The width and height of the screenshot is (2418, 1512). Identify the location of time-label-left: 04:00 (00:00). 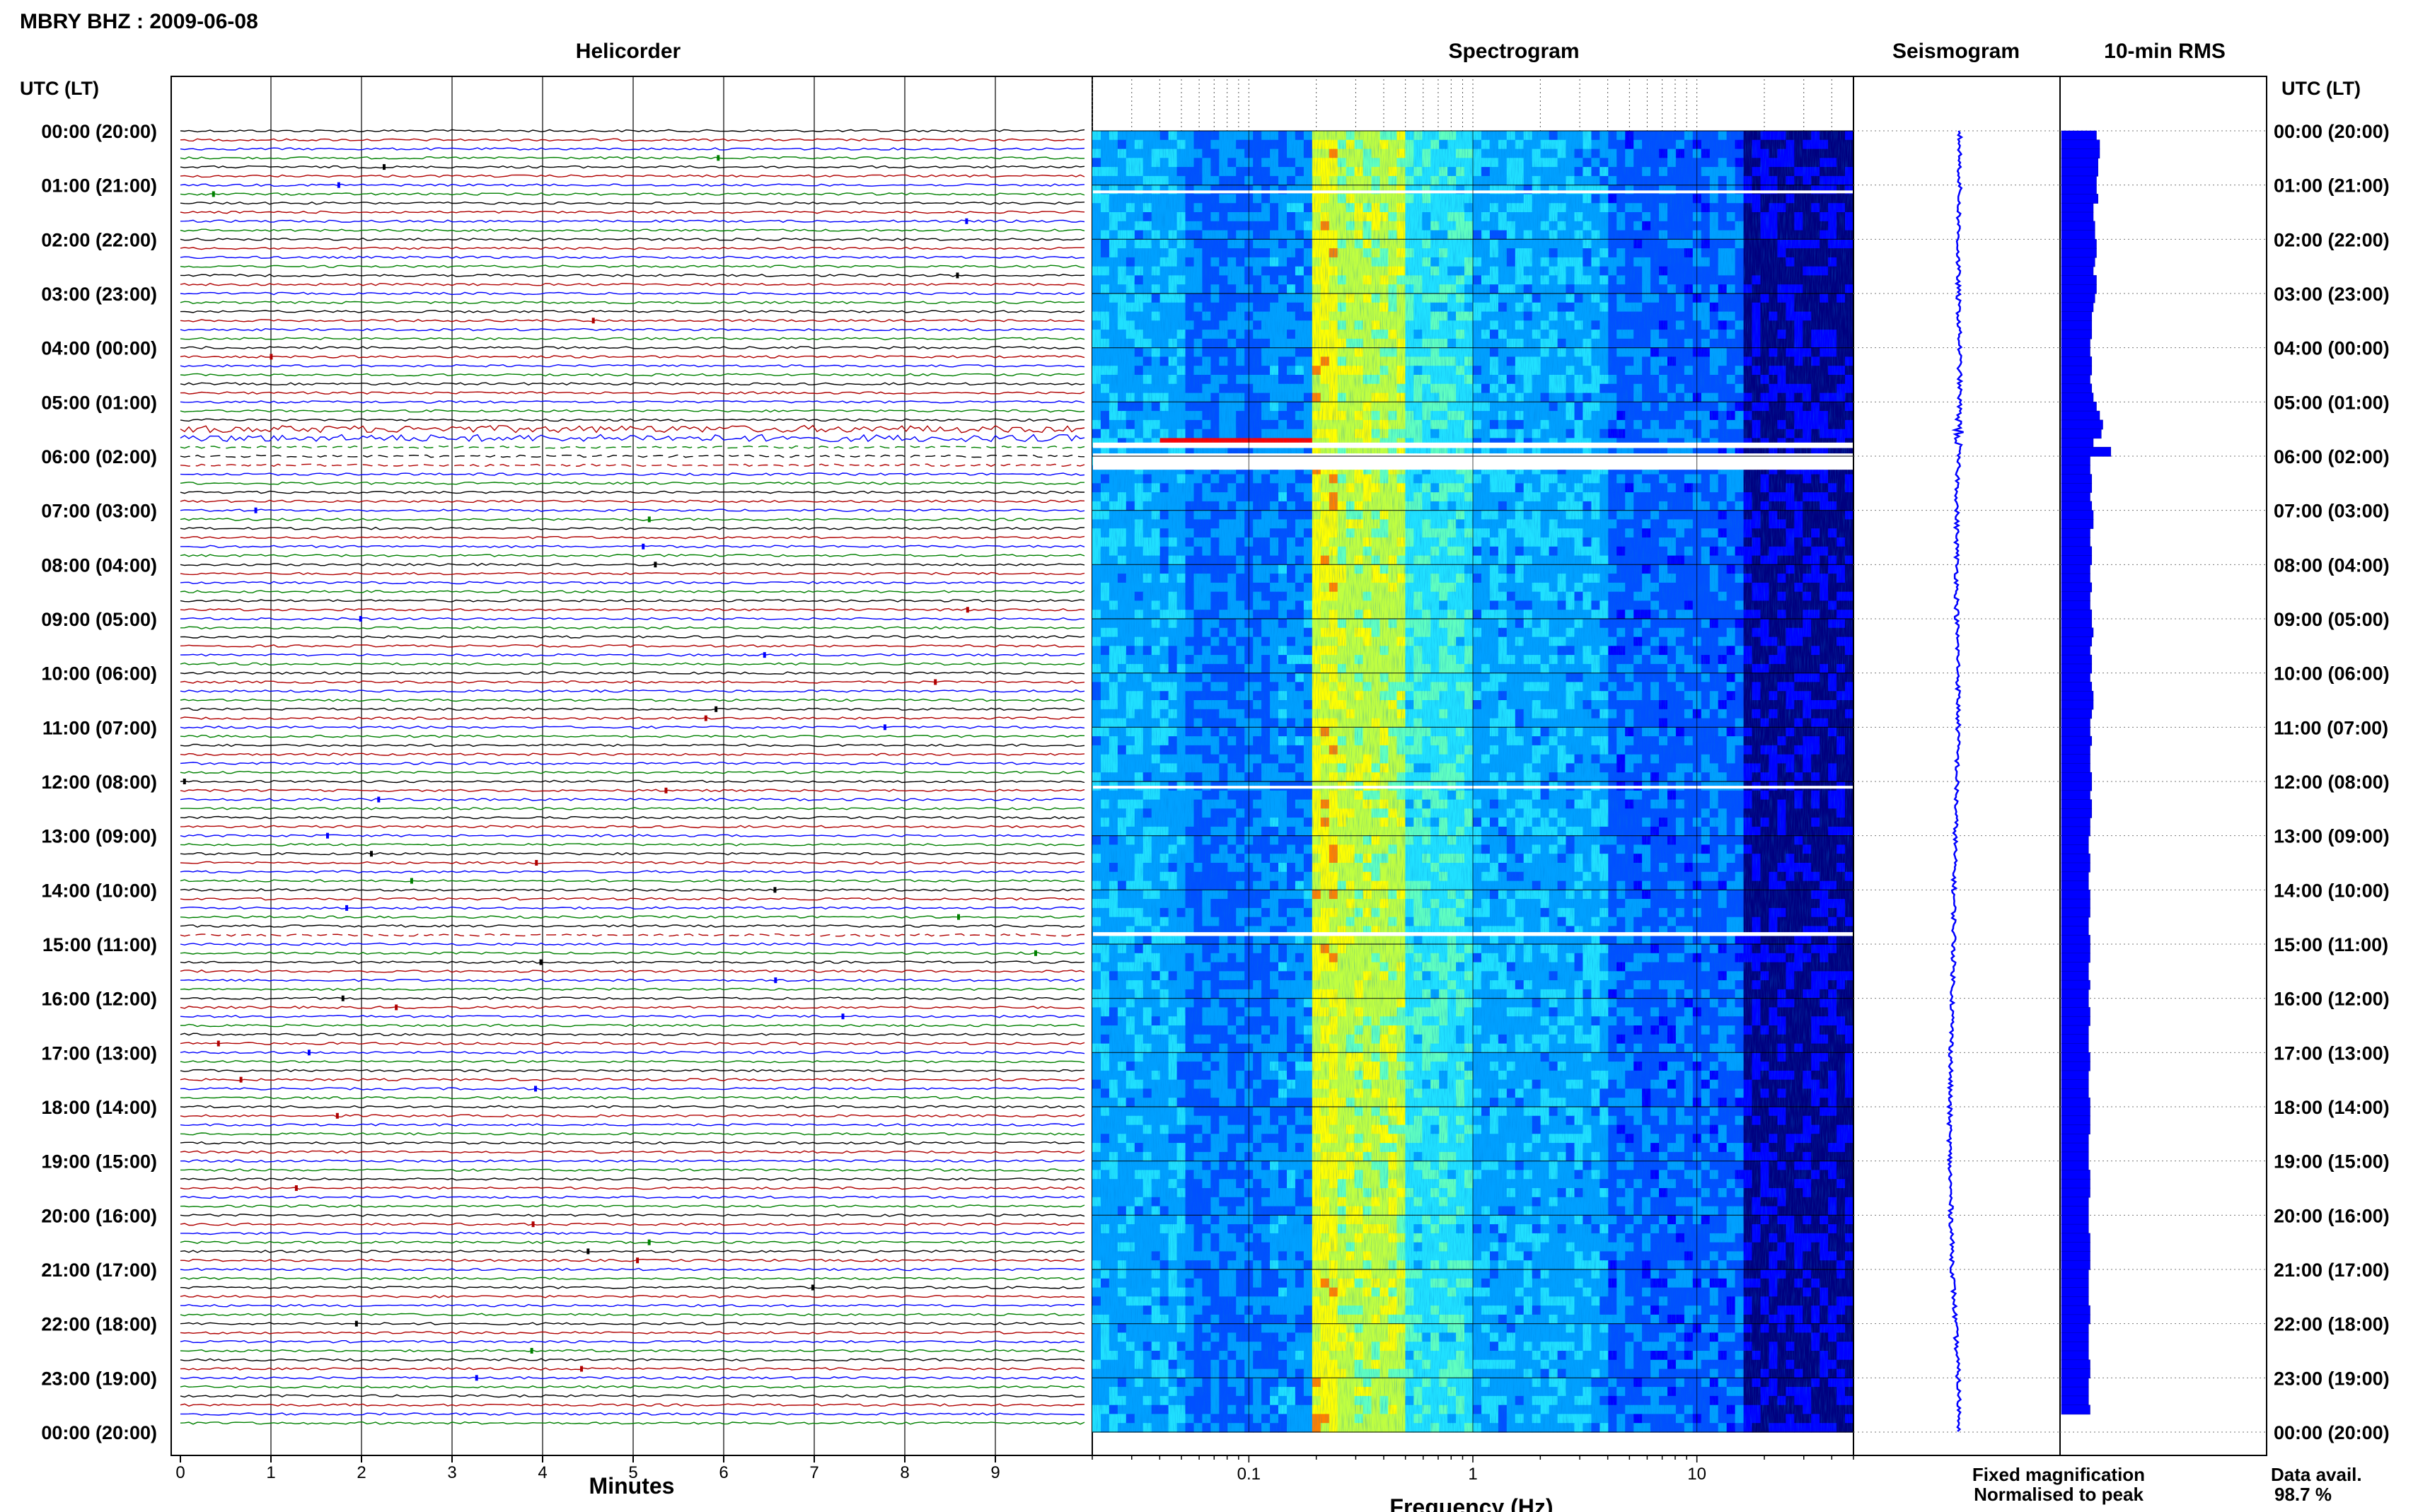
(99, 348).